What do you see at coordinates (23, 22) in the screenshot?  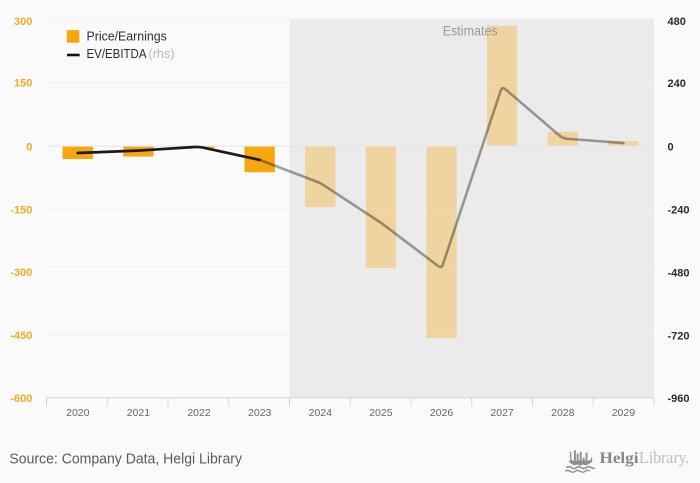 I see `svg-text: 300` at bounding box center [23, 22].